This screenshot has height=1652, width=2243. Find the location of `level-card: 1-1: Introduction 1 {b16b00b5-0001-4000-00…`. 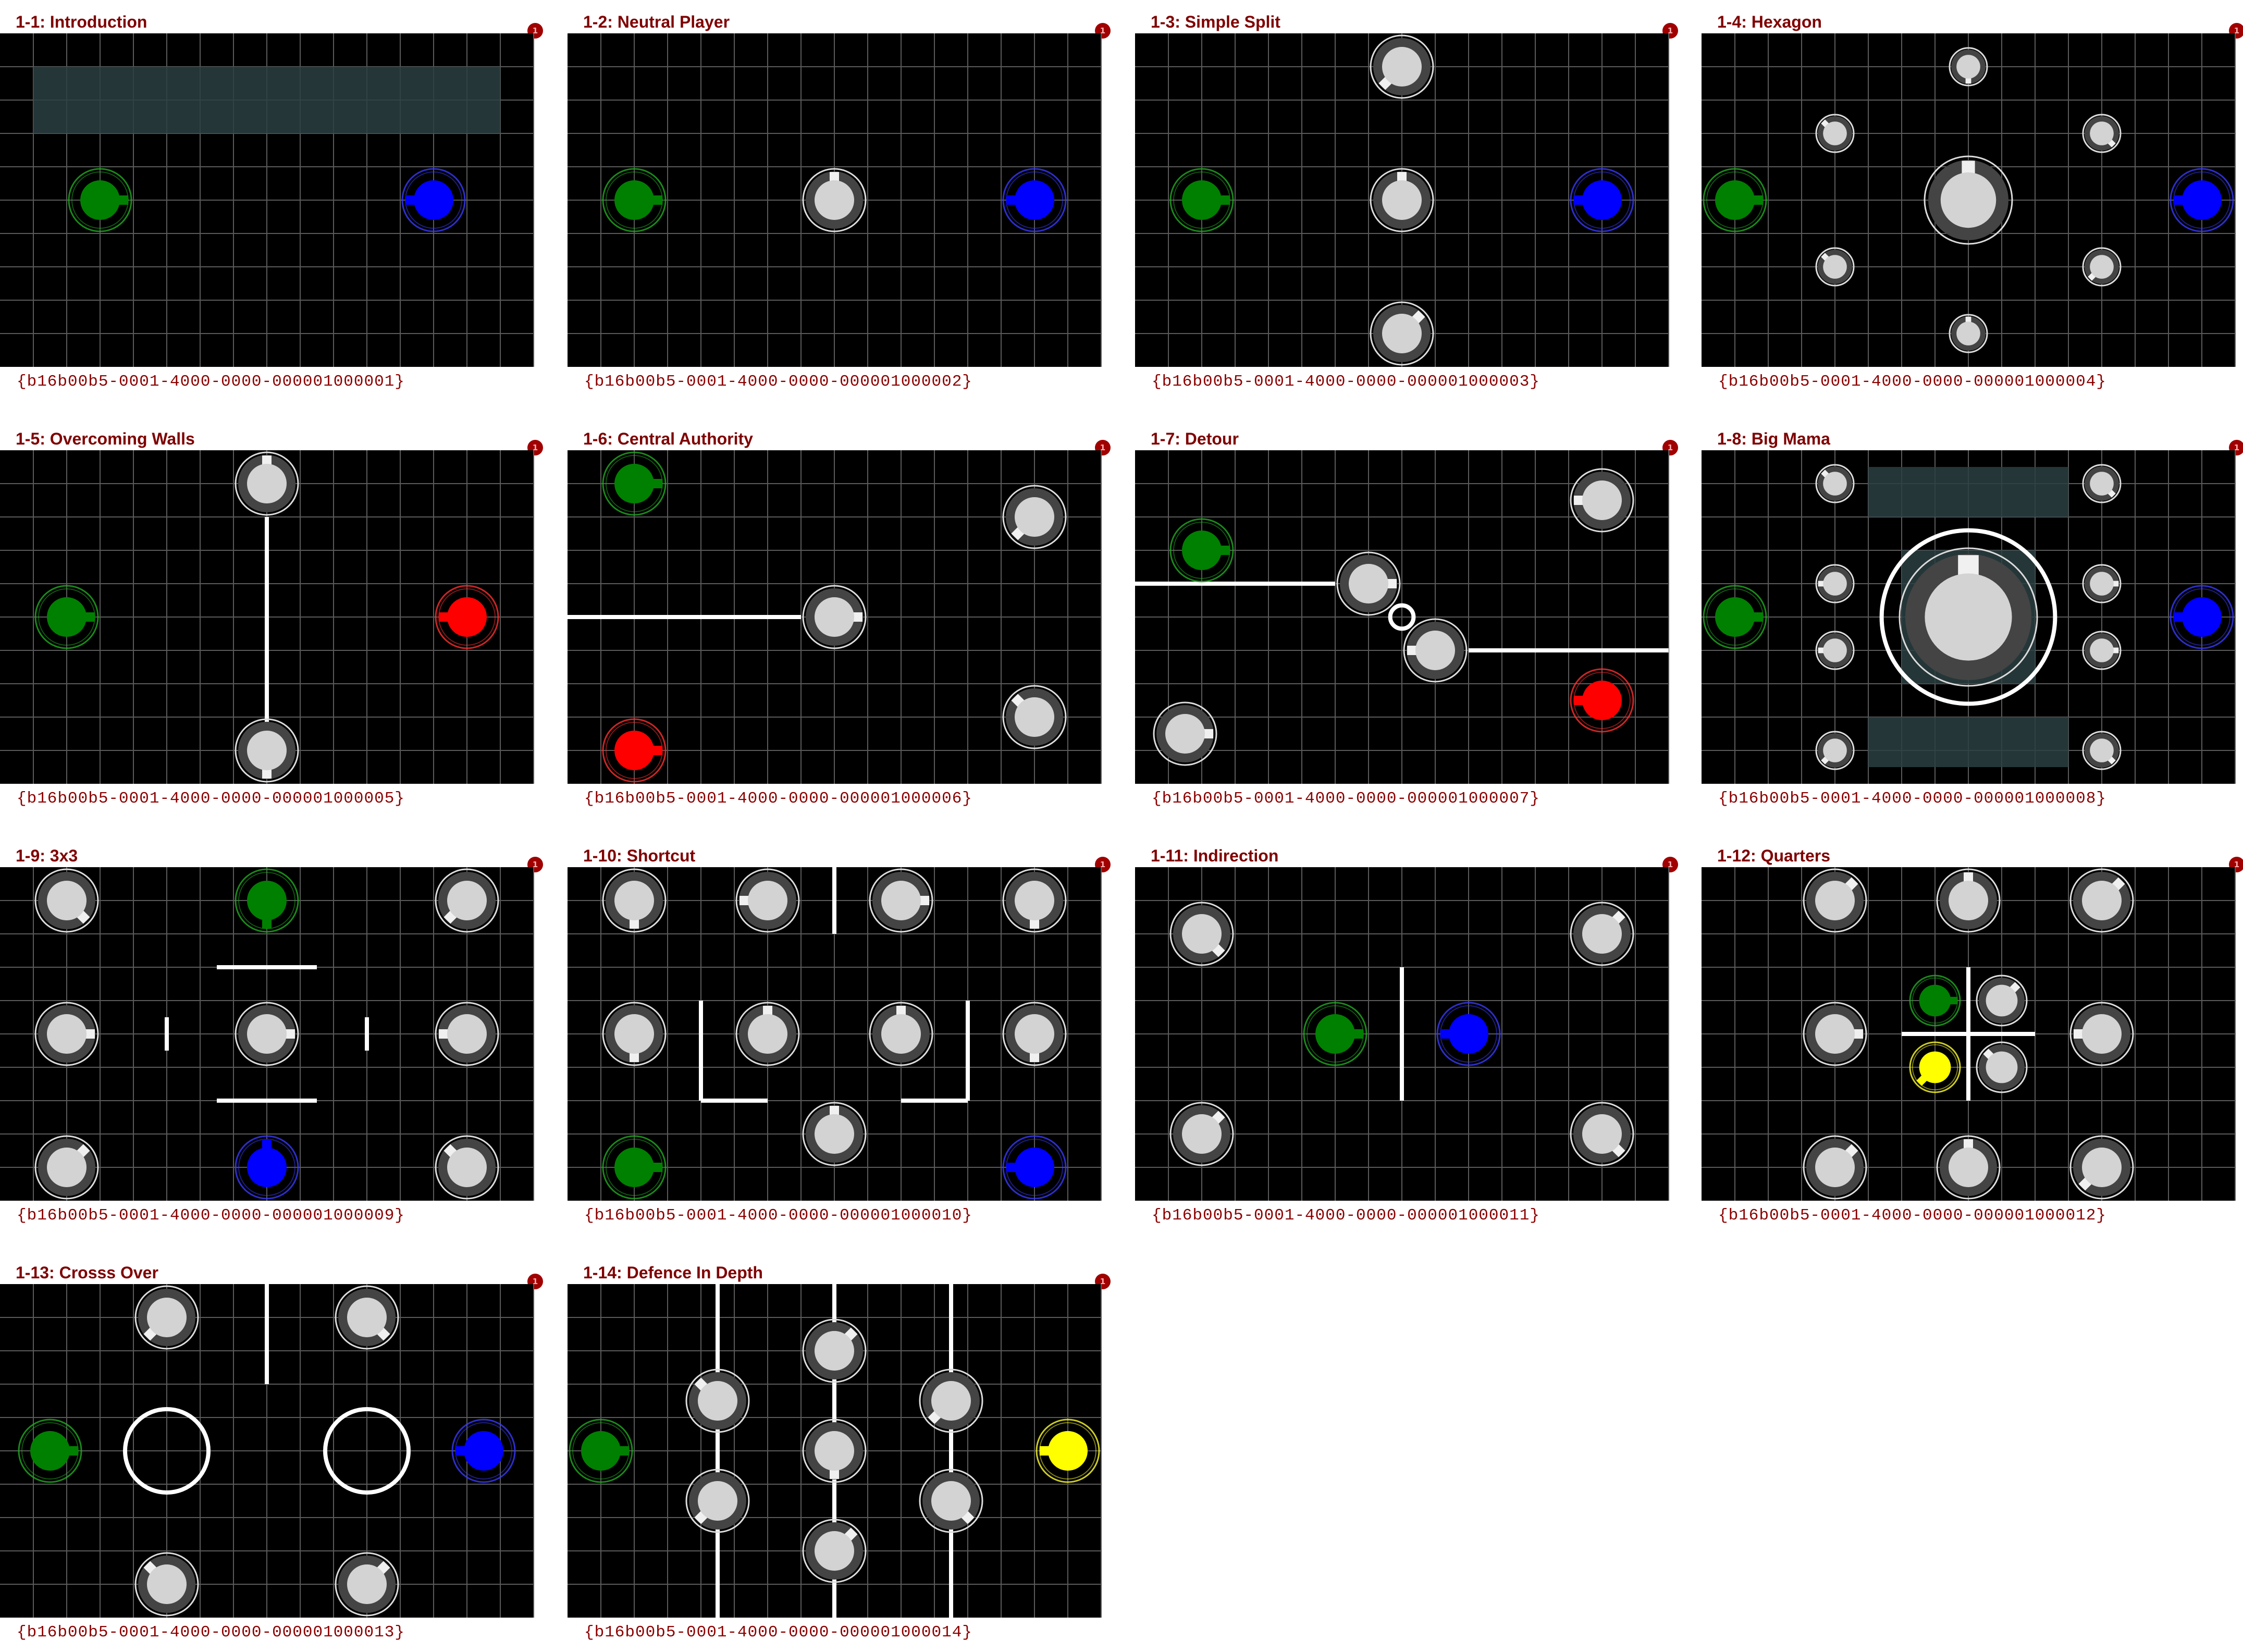

level-card: 1-1: Introduction 1 {b16b00b5-0001-4000-00… is located at coordinates (271, 200).